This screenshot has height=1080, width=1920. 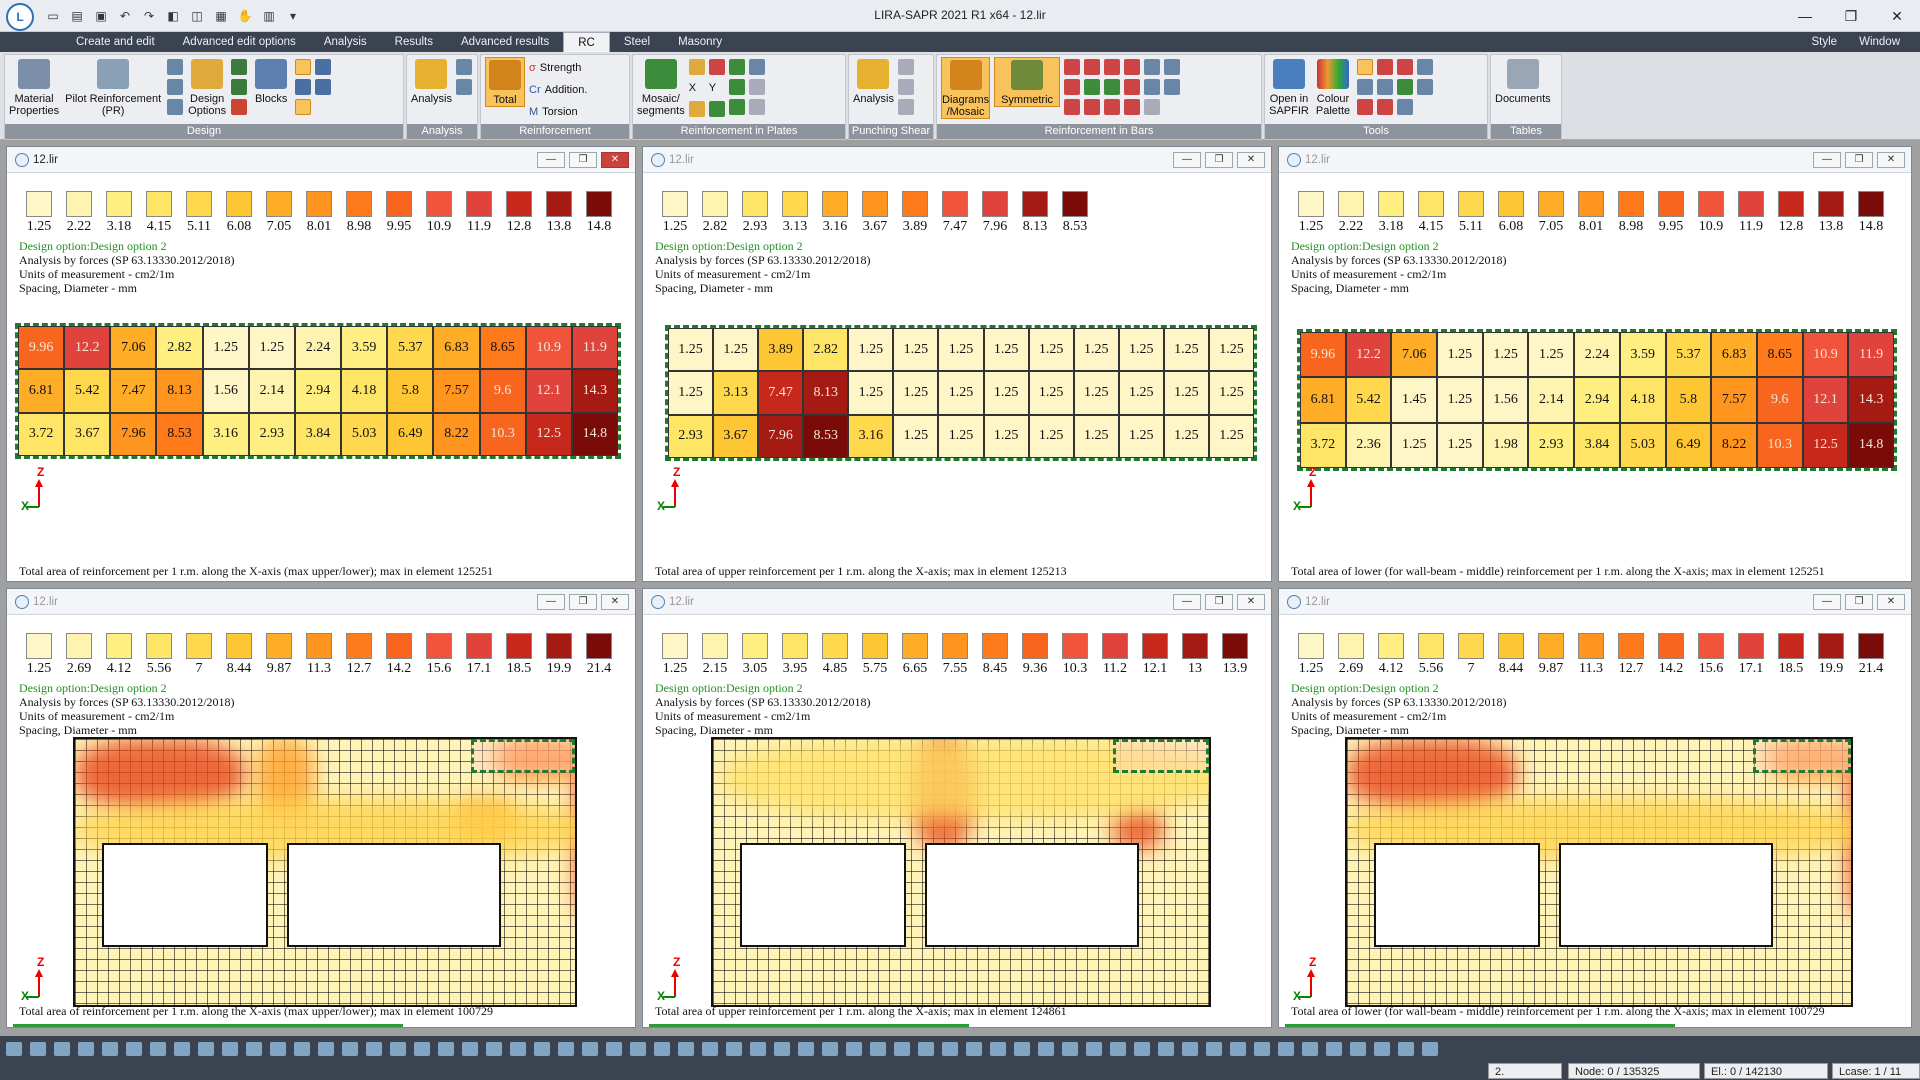 I want to click on tab-rc: RC, so click(x=586, y=42).